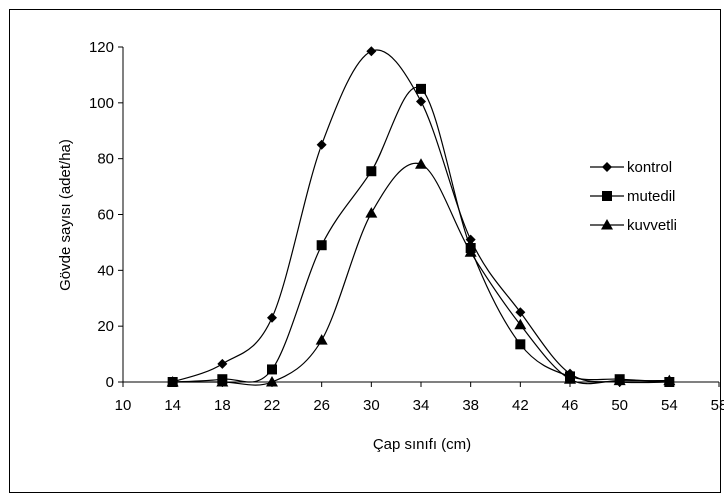 This screenshot has width=724, height=498. Describe the element at coordinates (652, 225) in the screenshot. I see `legend-label: kuvvetli` at that location.